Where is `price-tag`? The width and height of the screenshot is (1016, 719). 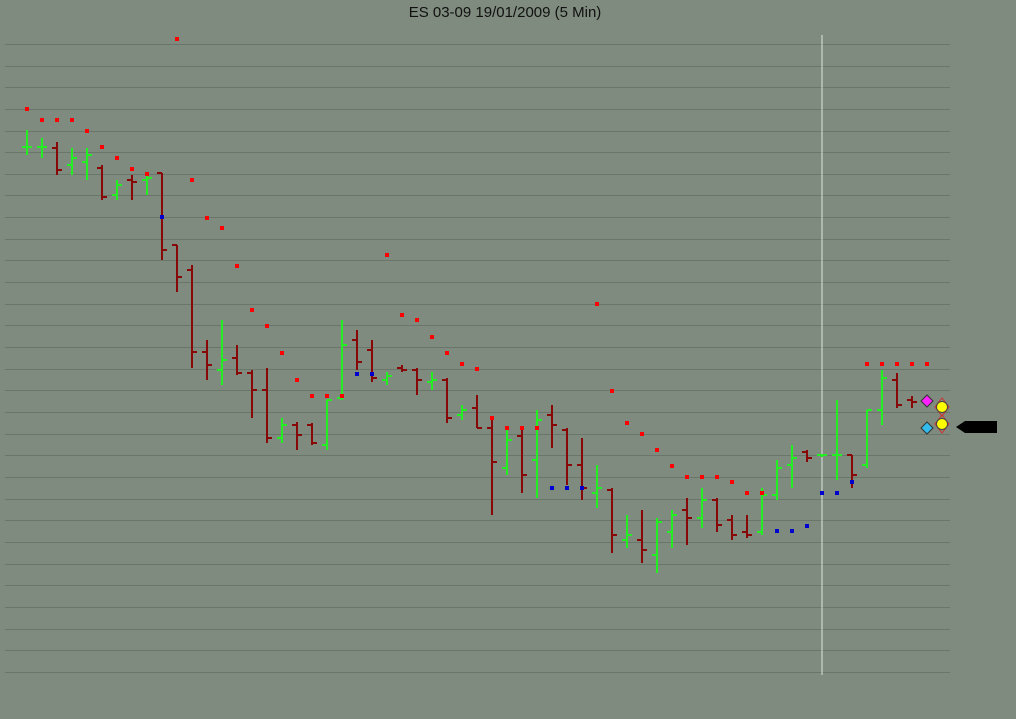
price-tag is located at coordinates (976, 427).